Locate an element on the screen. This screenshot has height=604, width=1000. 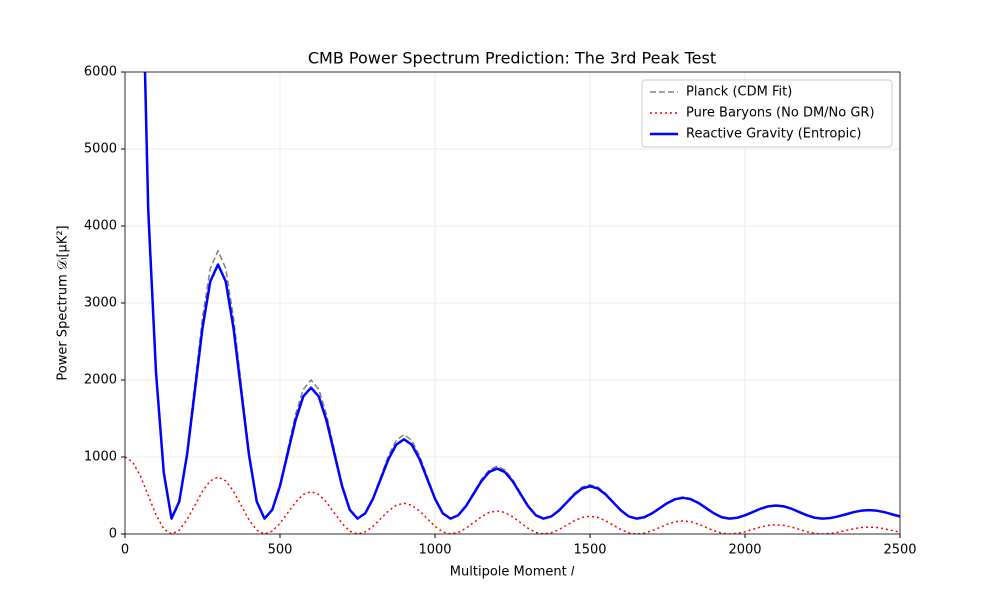
x-tick-label: 2000 is located at coordinates (744, 550).